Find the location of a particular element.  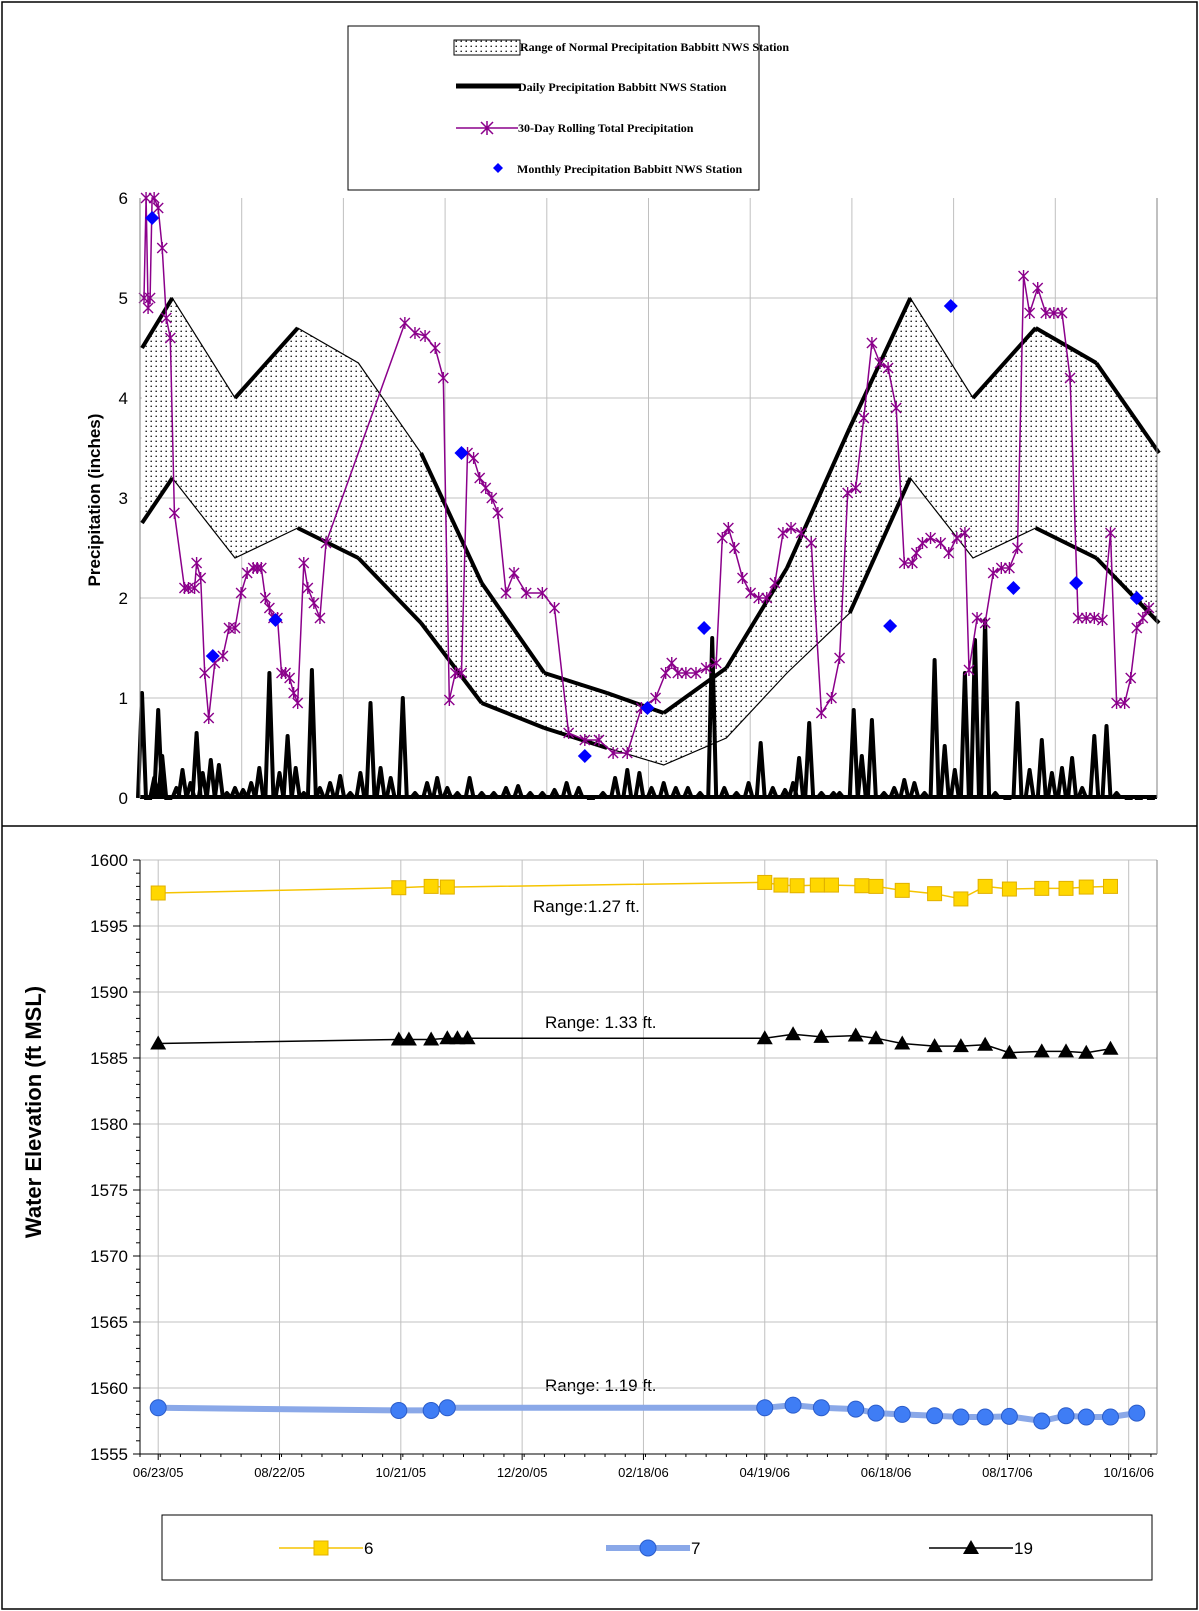

annotation-range-7: Range: 1.19 ft. is located at coordinates (601, 1385).